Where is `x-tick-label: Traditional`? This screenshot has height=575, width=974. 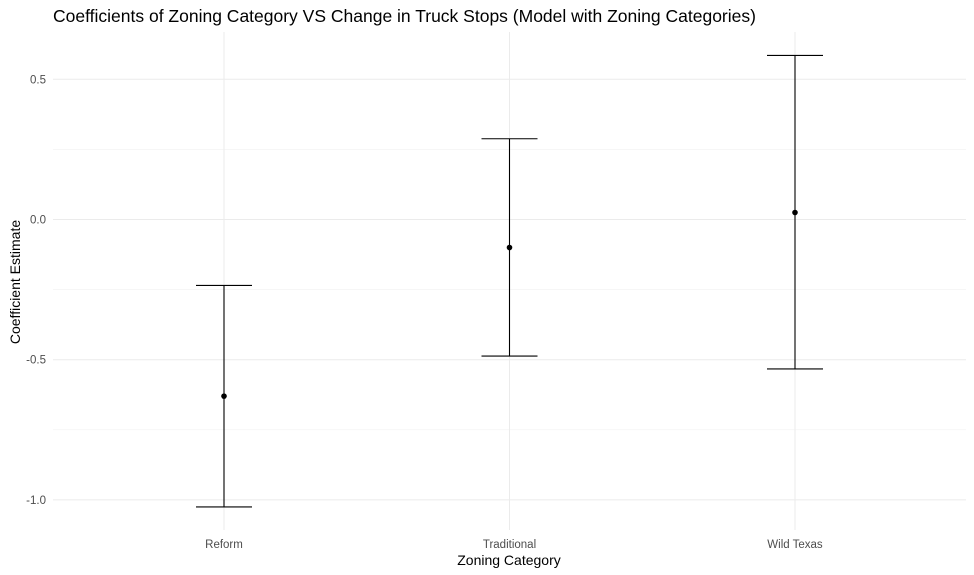 x-tick-label: Traditional is located at coordinates (509, 545).